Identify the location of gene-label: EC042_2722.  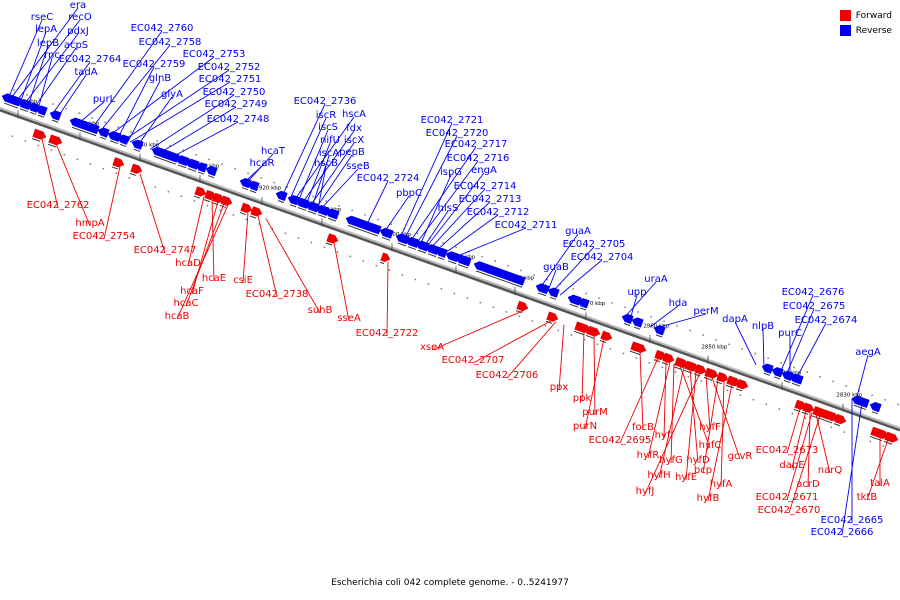
(387, 333).